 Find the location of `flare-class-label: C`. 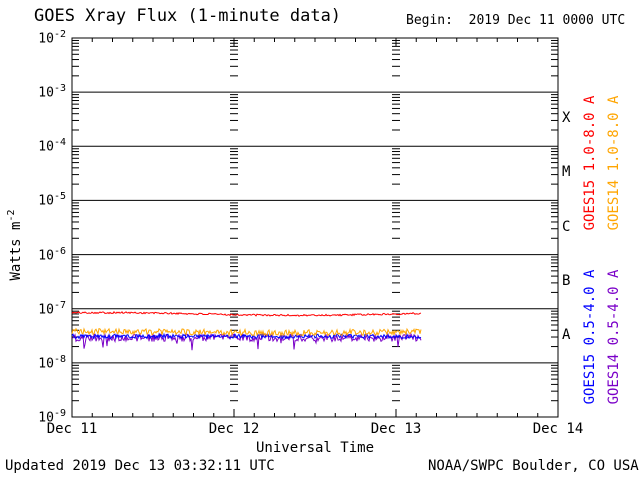

flare-class-label: C is located at coordinates (566, 226).